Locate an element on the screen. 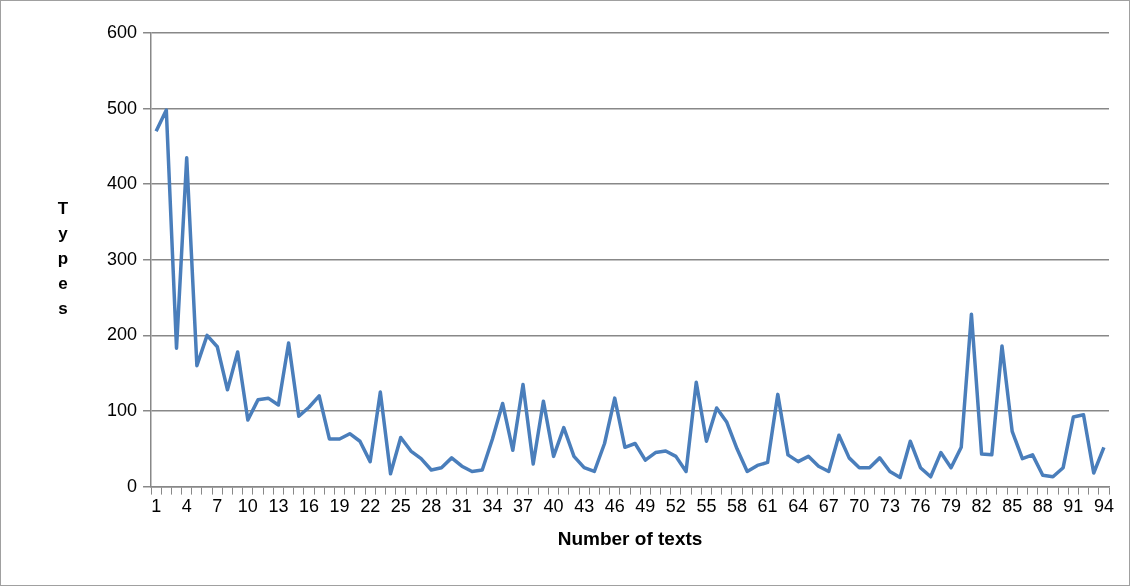  x-tick-label: 46 is located at coordinates (614, 506).